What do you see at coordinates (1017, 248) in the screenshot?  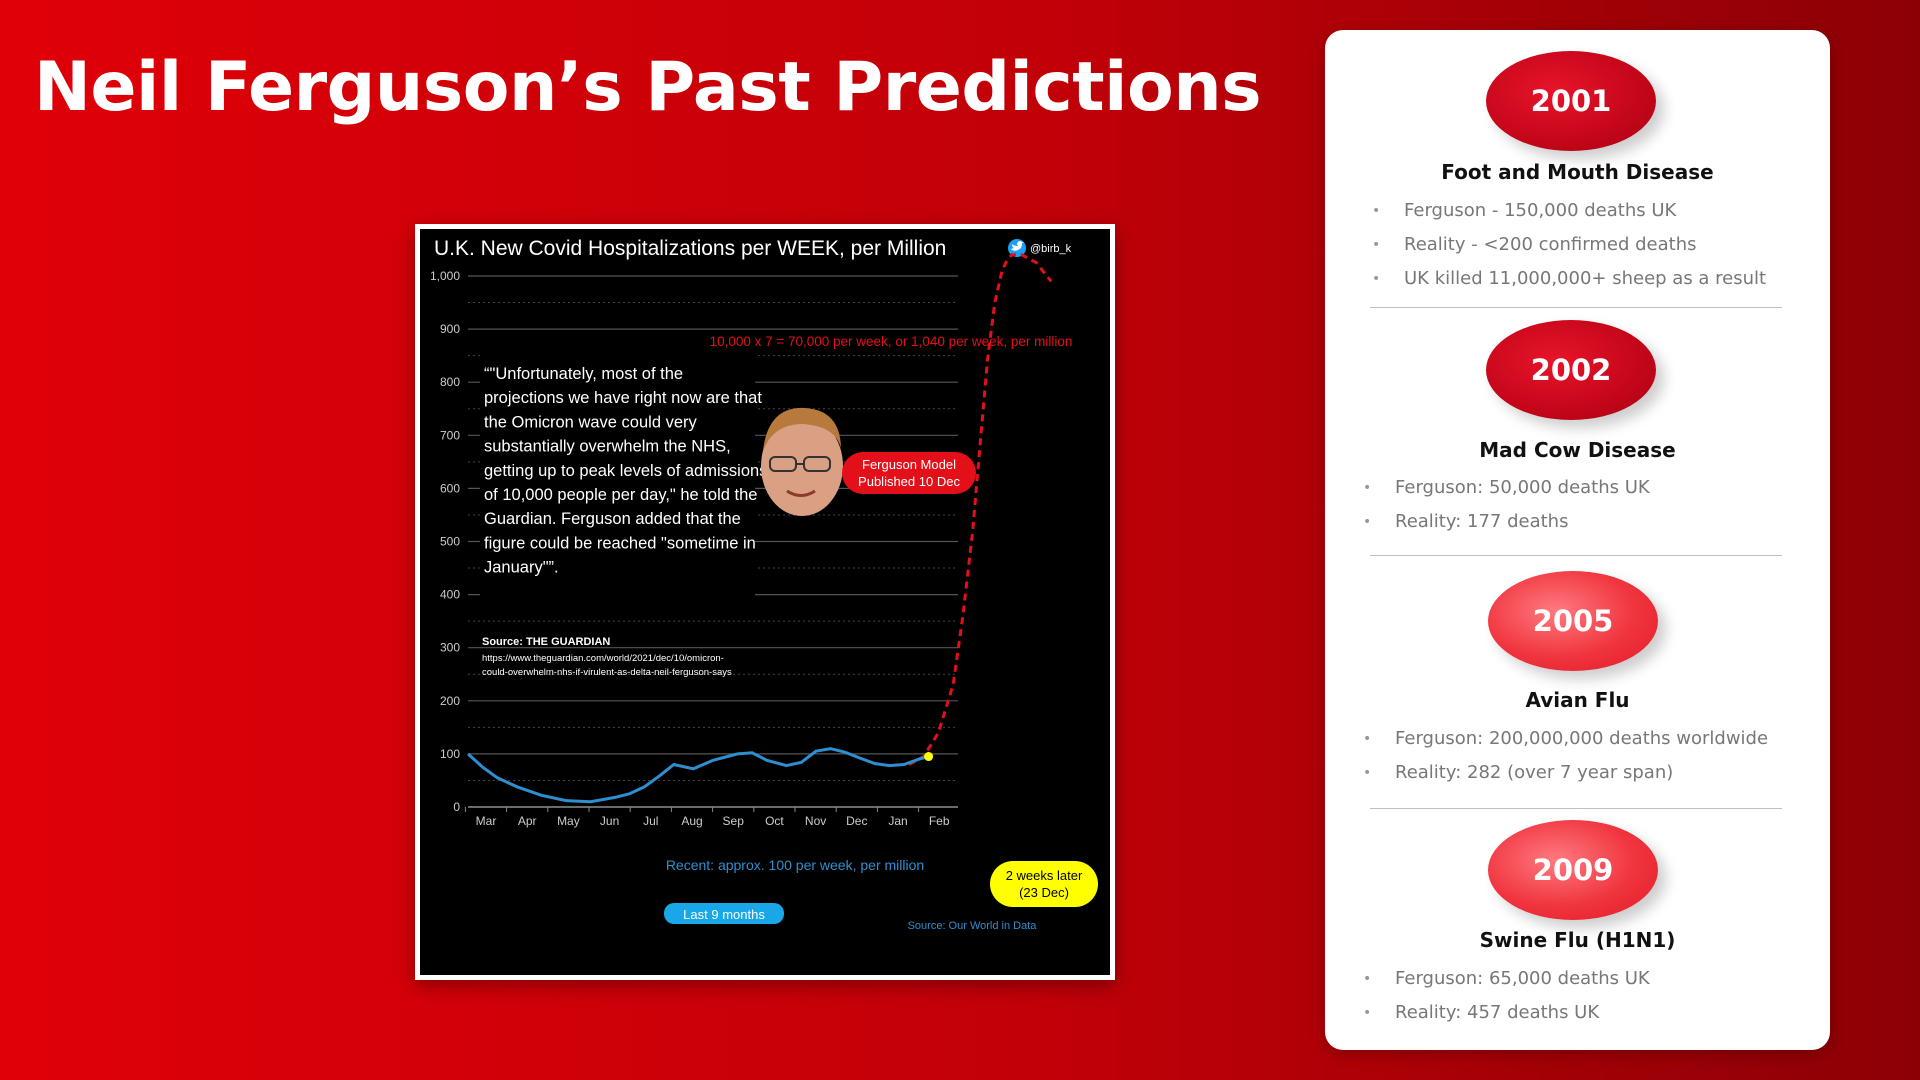 I see `twitter-icon` at bounding box center [1017, 248].